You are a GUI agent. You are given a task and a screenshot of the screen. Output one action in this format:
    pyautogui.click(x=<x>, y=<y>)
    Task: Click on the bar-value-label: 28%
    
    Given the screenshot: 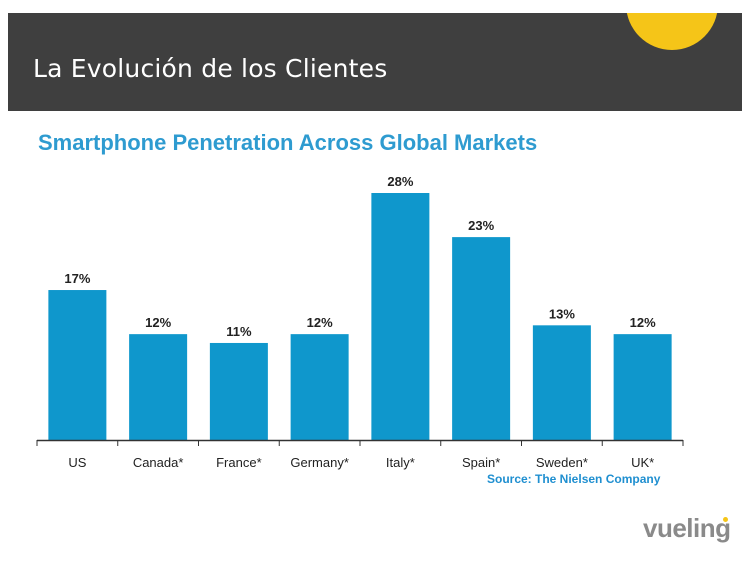 What is the action you would take?
    pyautogui.click(x=400, y=181)
    